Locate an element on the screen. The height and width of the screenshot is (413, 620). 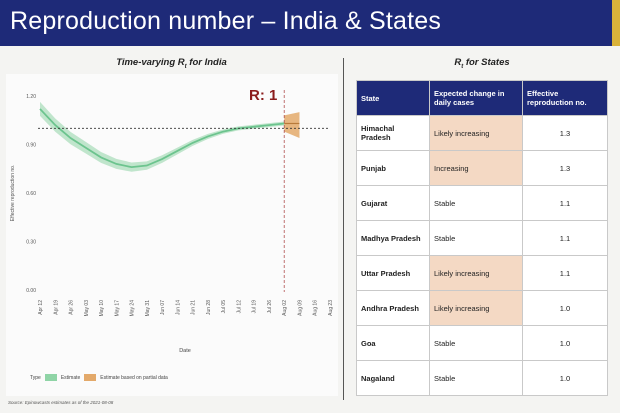
x-tick-label: Jun 28 is located at coordinates (209, 307).